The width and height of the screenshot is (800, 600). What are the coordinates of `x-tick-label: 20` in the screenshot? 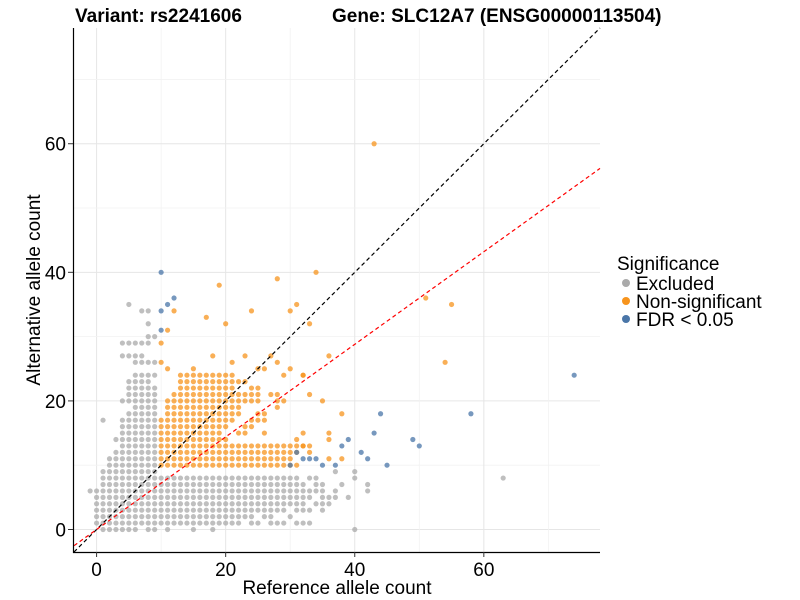 It's located at (225, 570).